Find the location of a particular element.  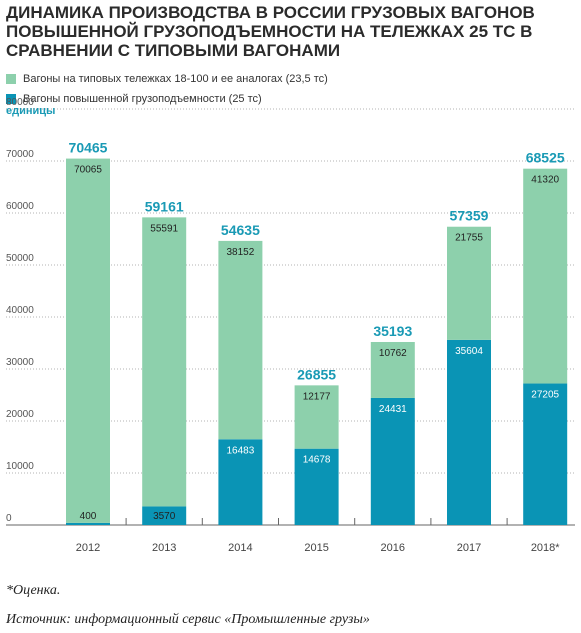

high-data-label: 3570 is located at coordinates (164, 516).